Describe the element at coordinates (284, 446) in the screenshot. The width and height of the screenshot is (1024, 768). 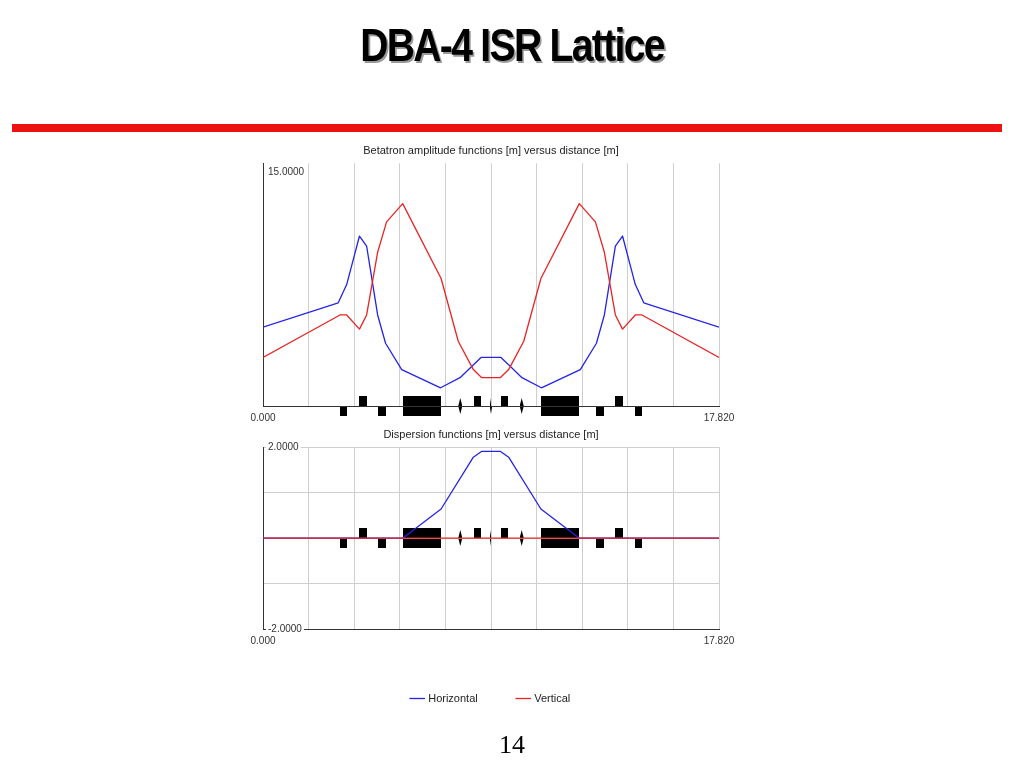
I see `y-tick-label: 2.0000` at that location.